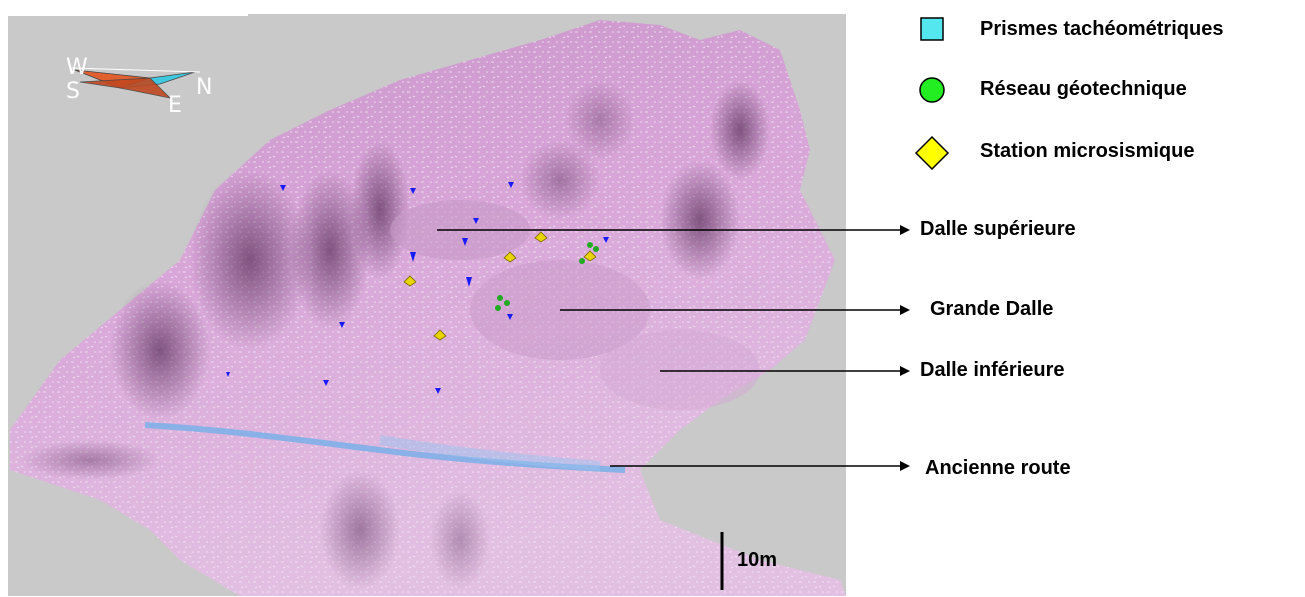 This screenshot has width=1305, height=597. I want to click on compass-e: E, so click(175, 105).